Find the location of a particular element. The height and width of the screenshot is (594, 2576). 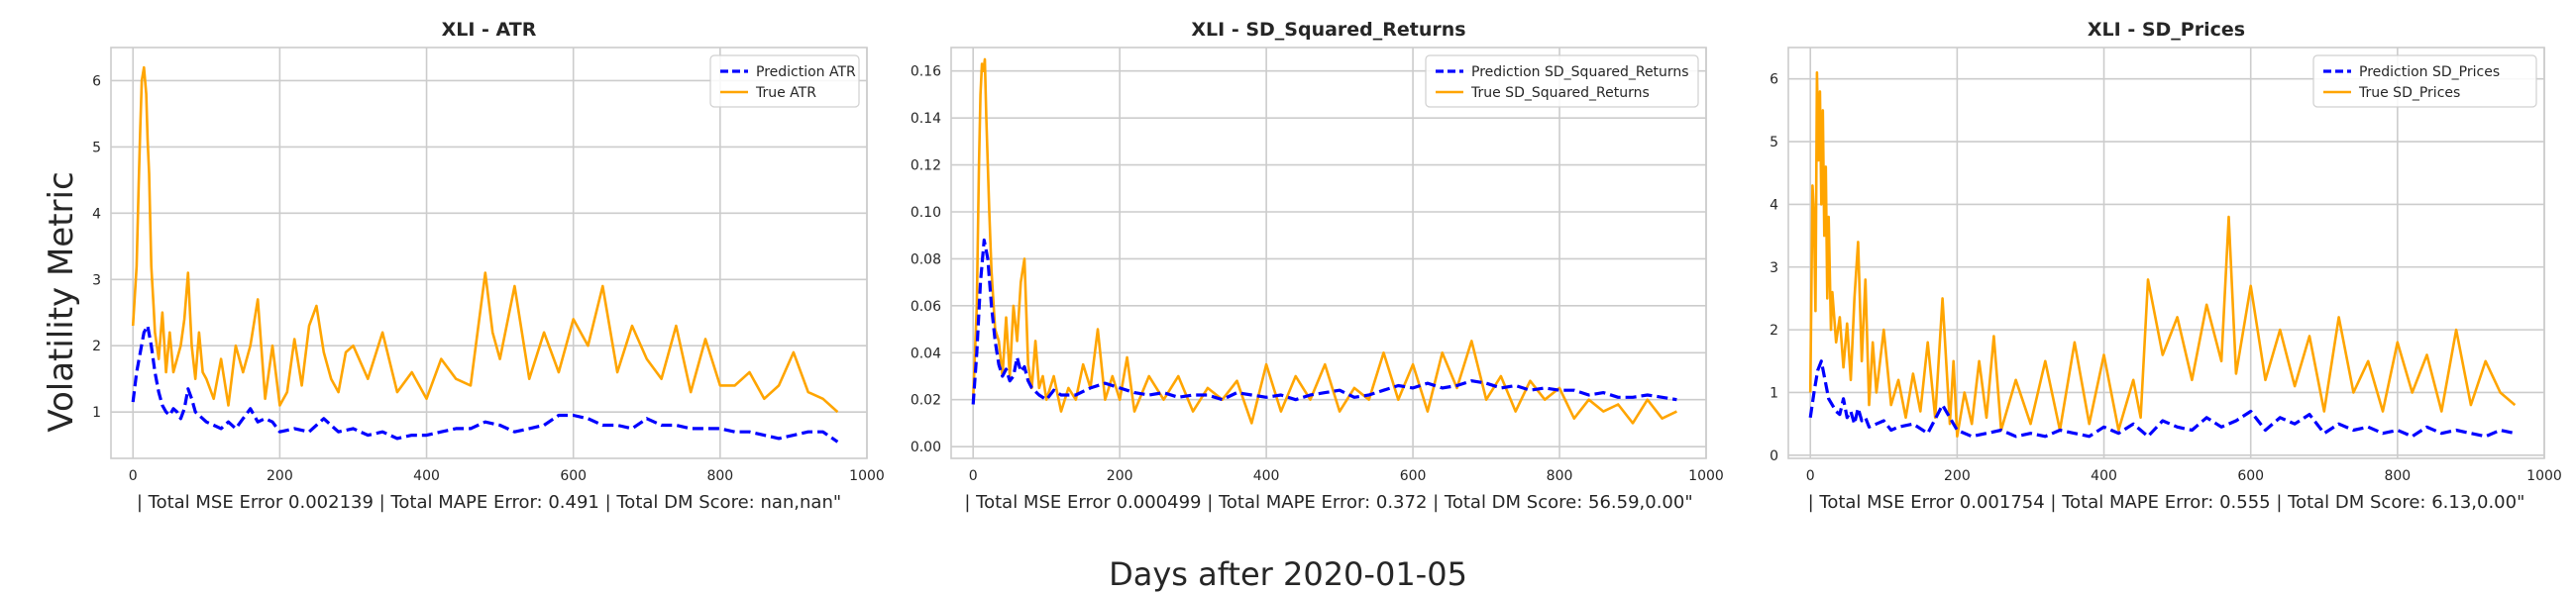

y-tick-label: 0.12 is located at coordinates (926, 166).